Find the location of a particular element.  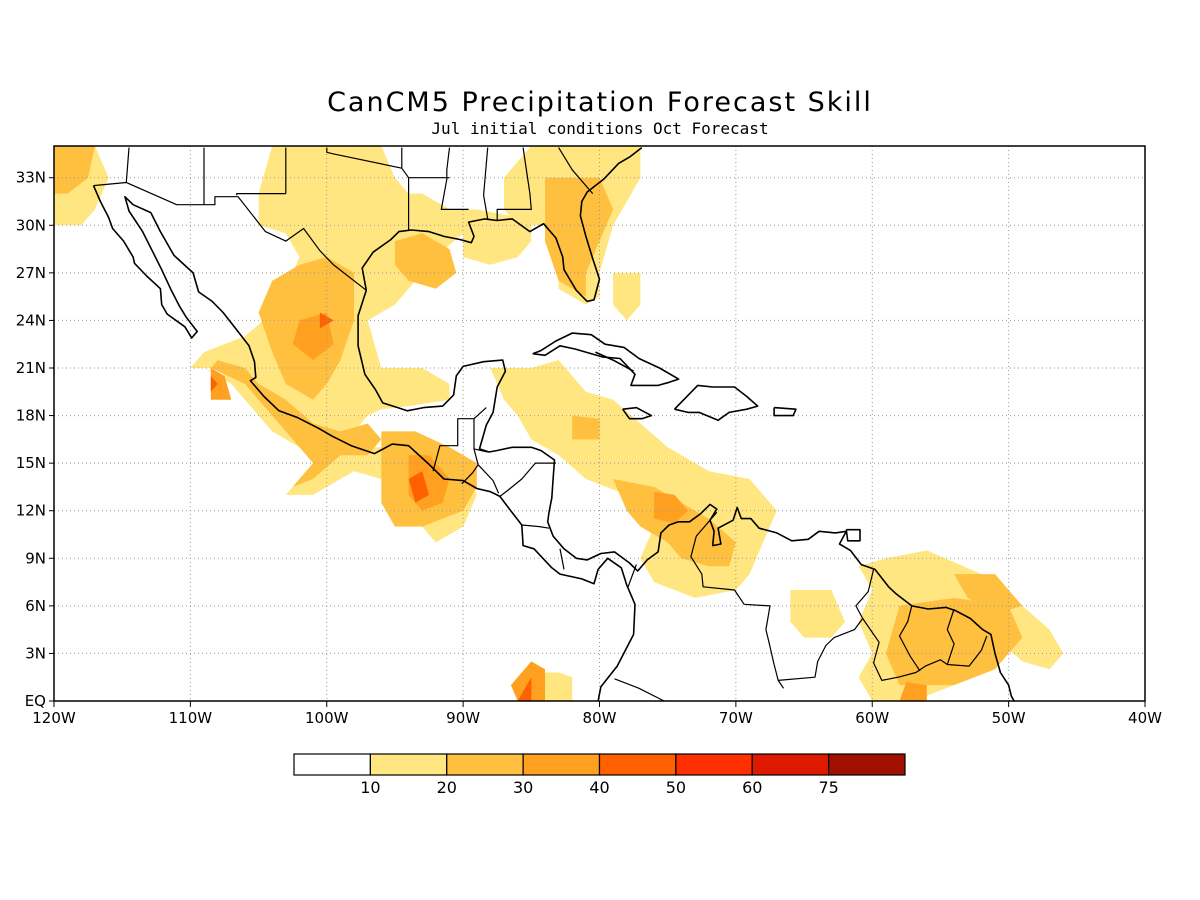

lat-tick-label: 15N is located at coordinates (31, 463).